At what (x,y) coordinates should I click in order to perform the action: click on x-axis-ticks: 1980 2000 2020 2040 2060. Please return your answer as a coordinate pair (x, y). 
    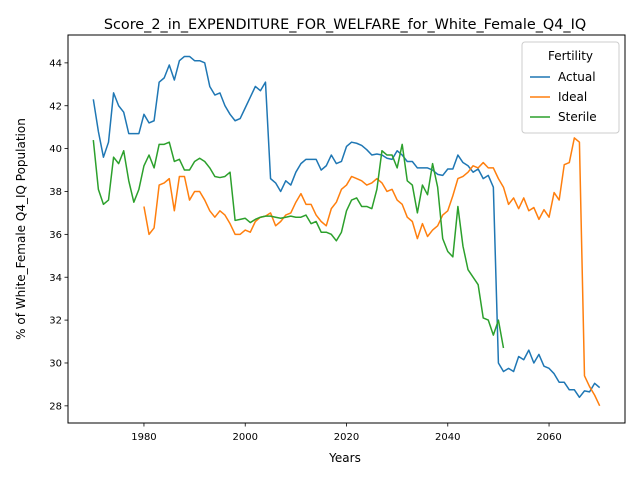
    Looking at the image, I should click on (346, 433).